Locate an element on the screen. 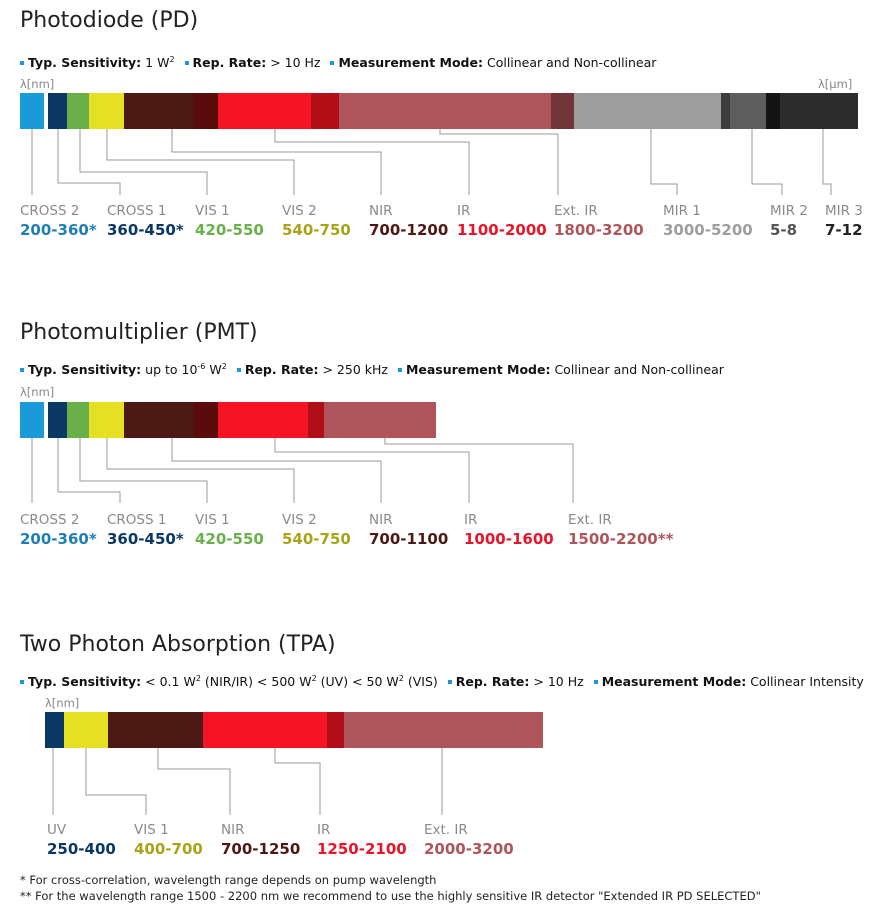 The height and width of the screenshot is (917, 893). tpa-title: Two Photon Absorption (TPA) is located at coordinates (178, 644).